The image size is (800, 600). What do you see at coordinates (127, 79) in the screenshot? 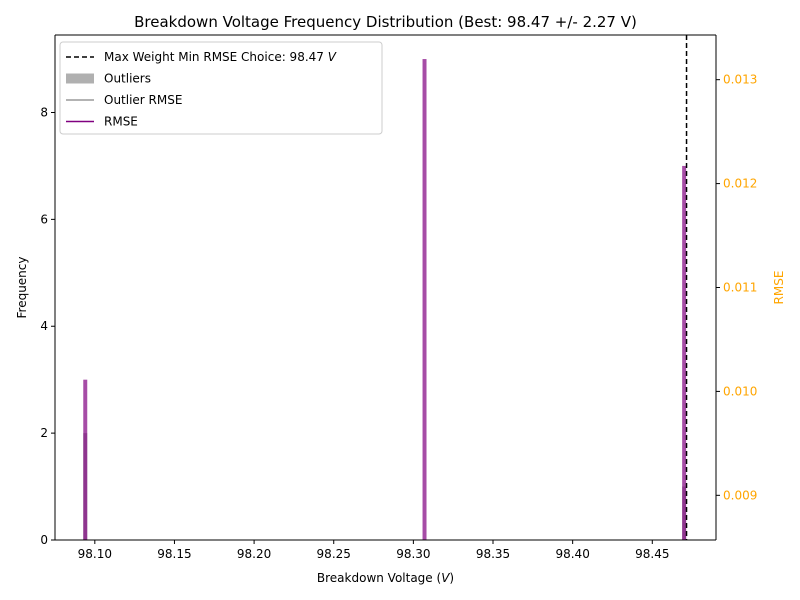
I see `legend-label: Outliers` at bounding box center [127, 79].